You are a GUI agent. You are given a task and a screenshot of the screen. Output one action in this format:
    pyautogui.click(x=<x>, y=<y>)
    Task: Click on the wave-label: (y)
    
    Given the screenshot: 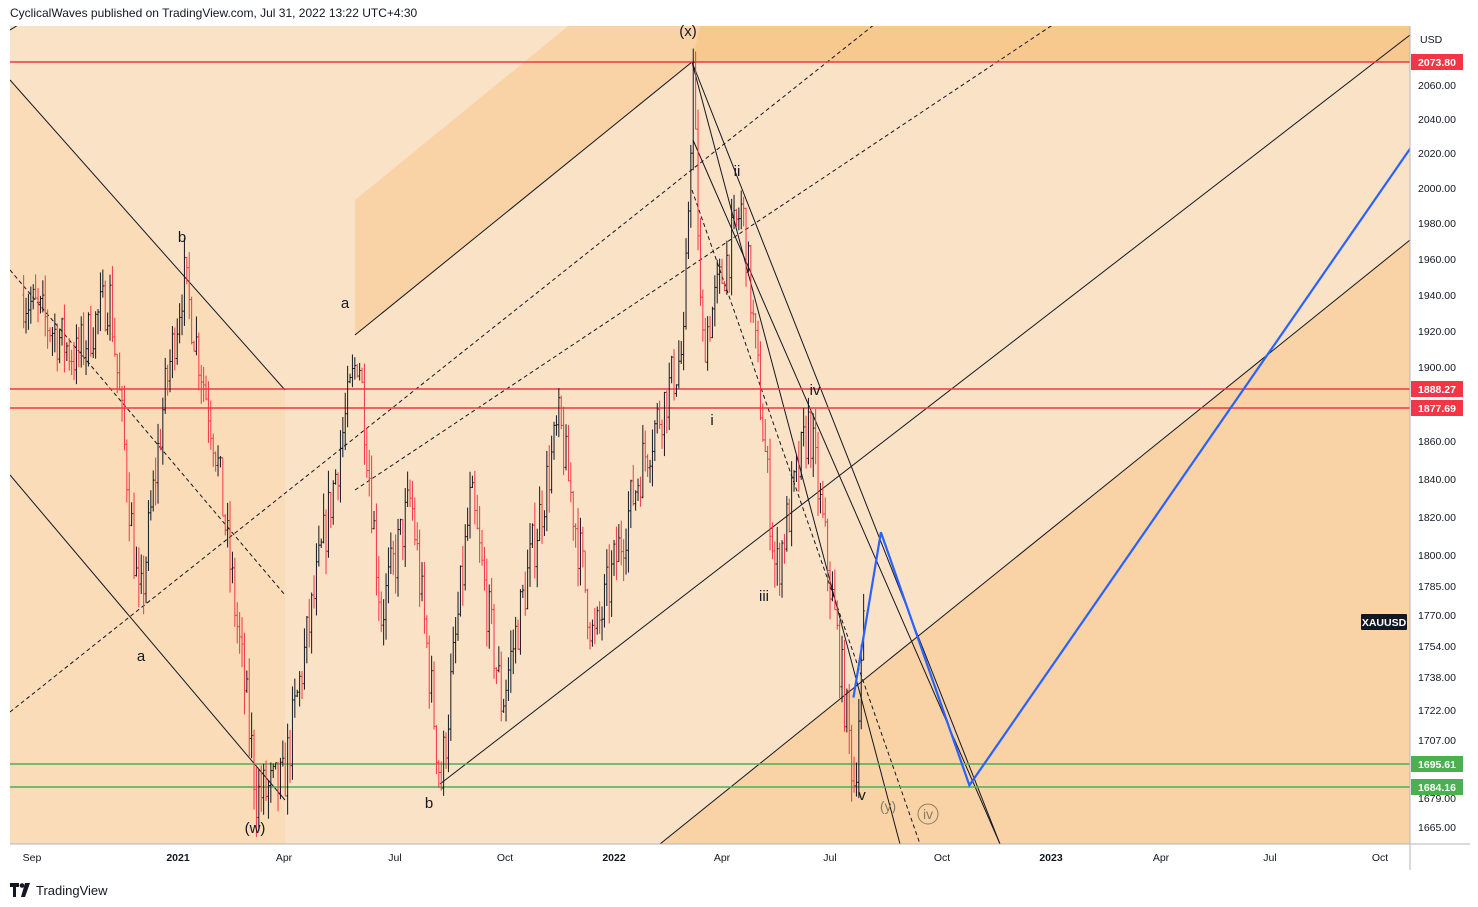 What is the action you would take?
    pyautogui.click(x=888, y=806)
    